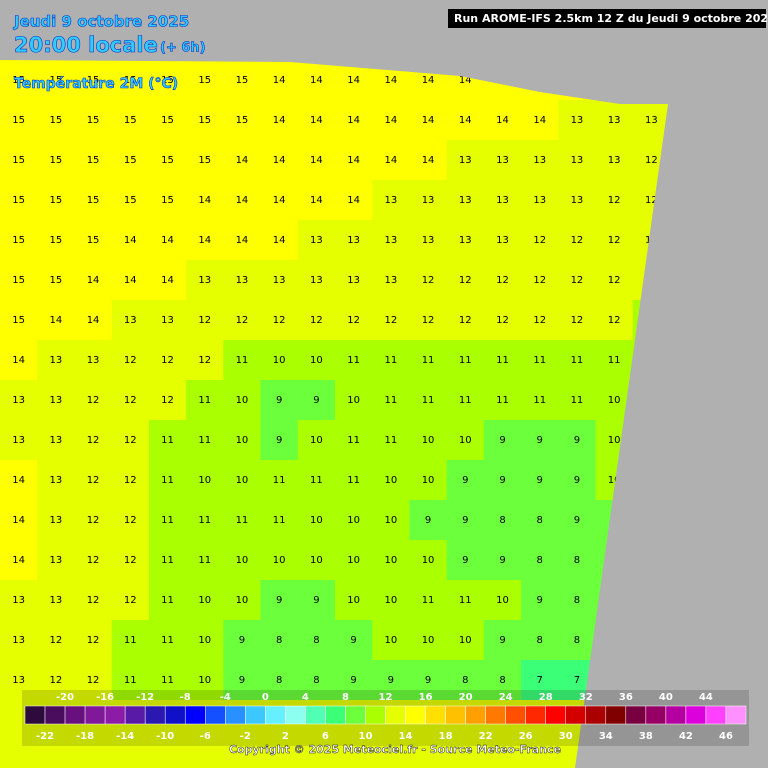 The width and height of the screenshot is (768, 772). I want to click on legend-tick-bottom: -14, so click(125, 736).